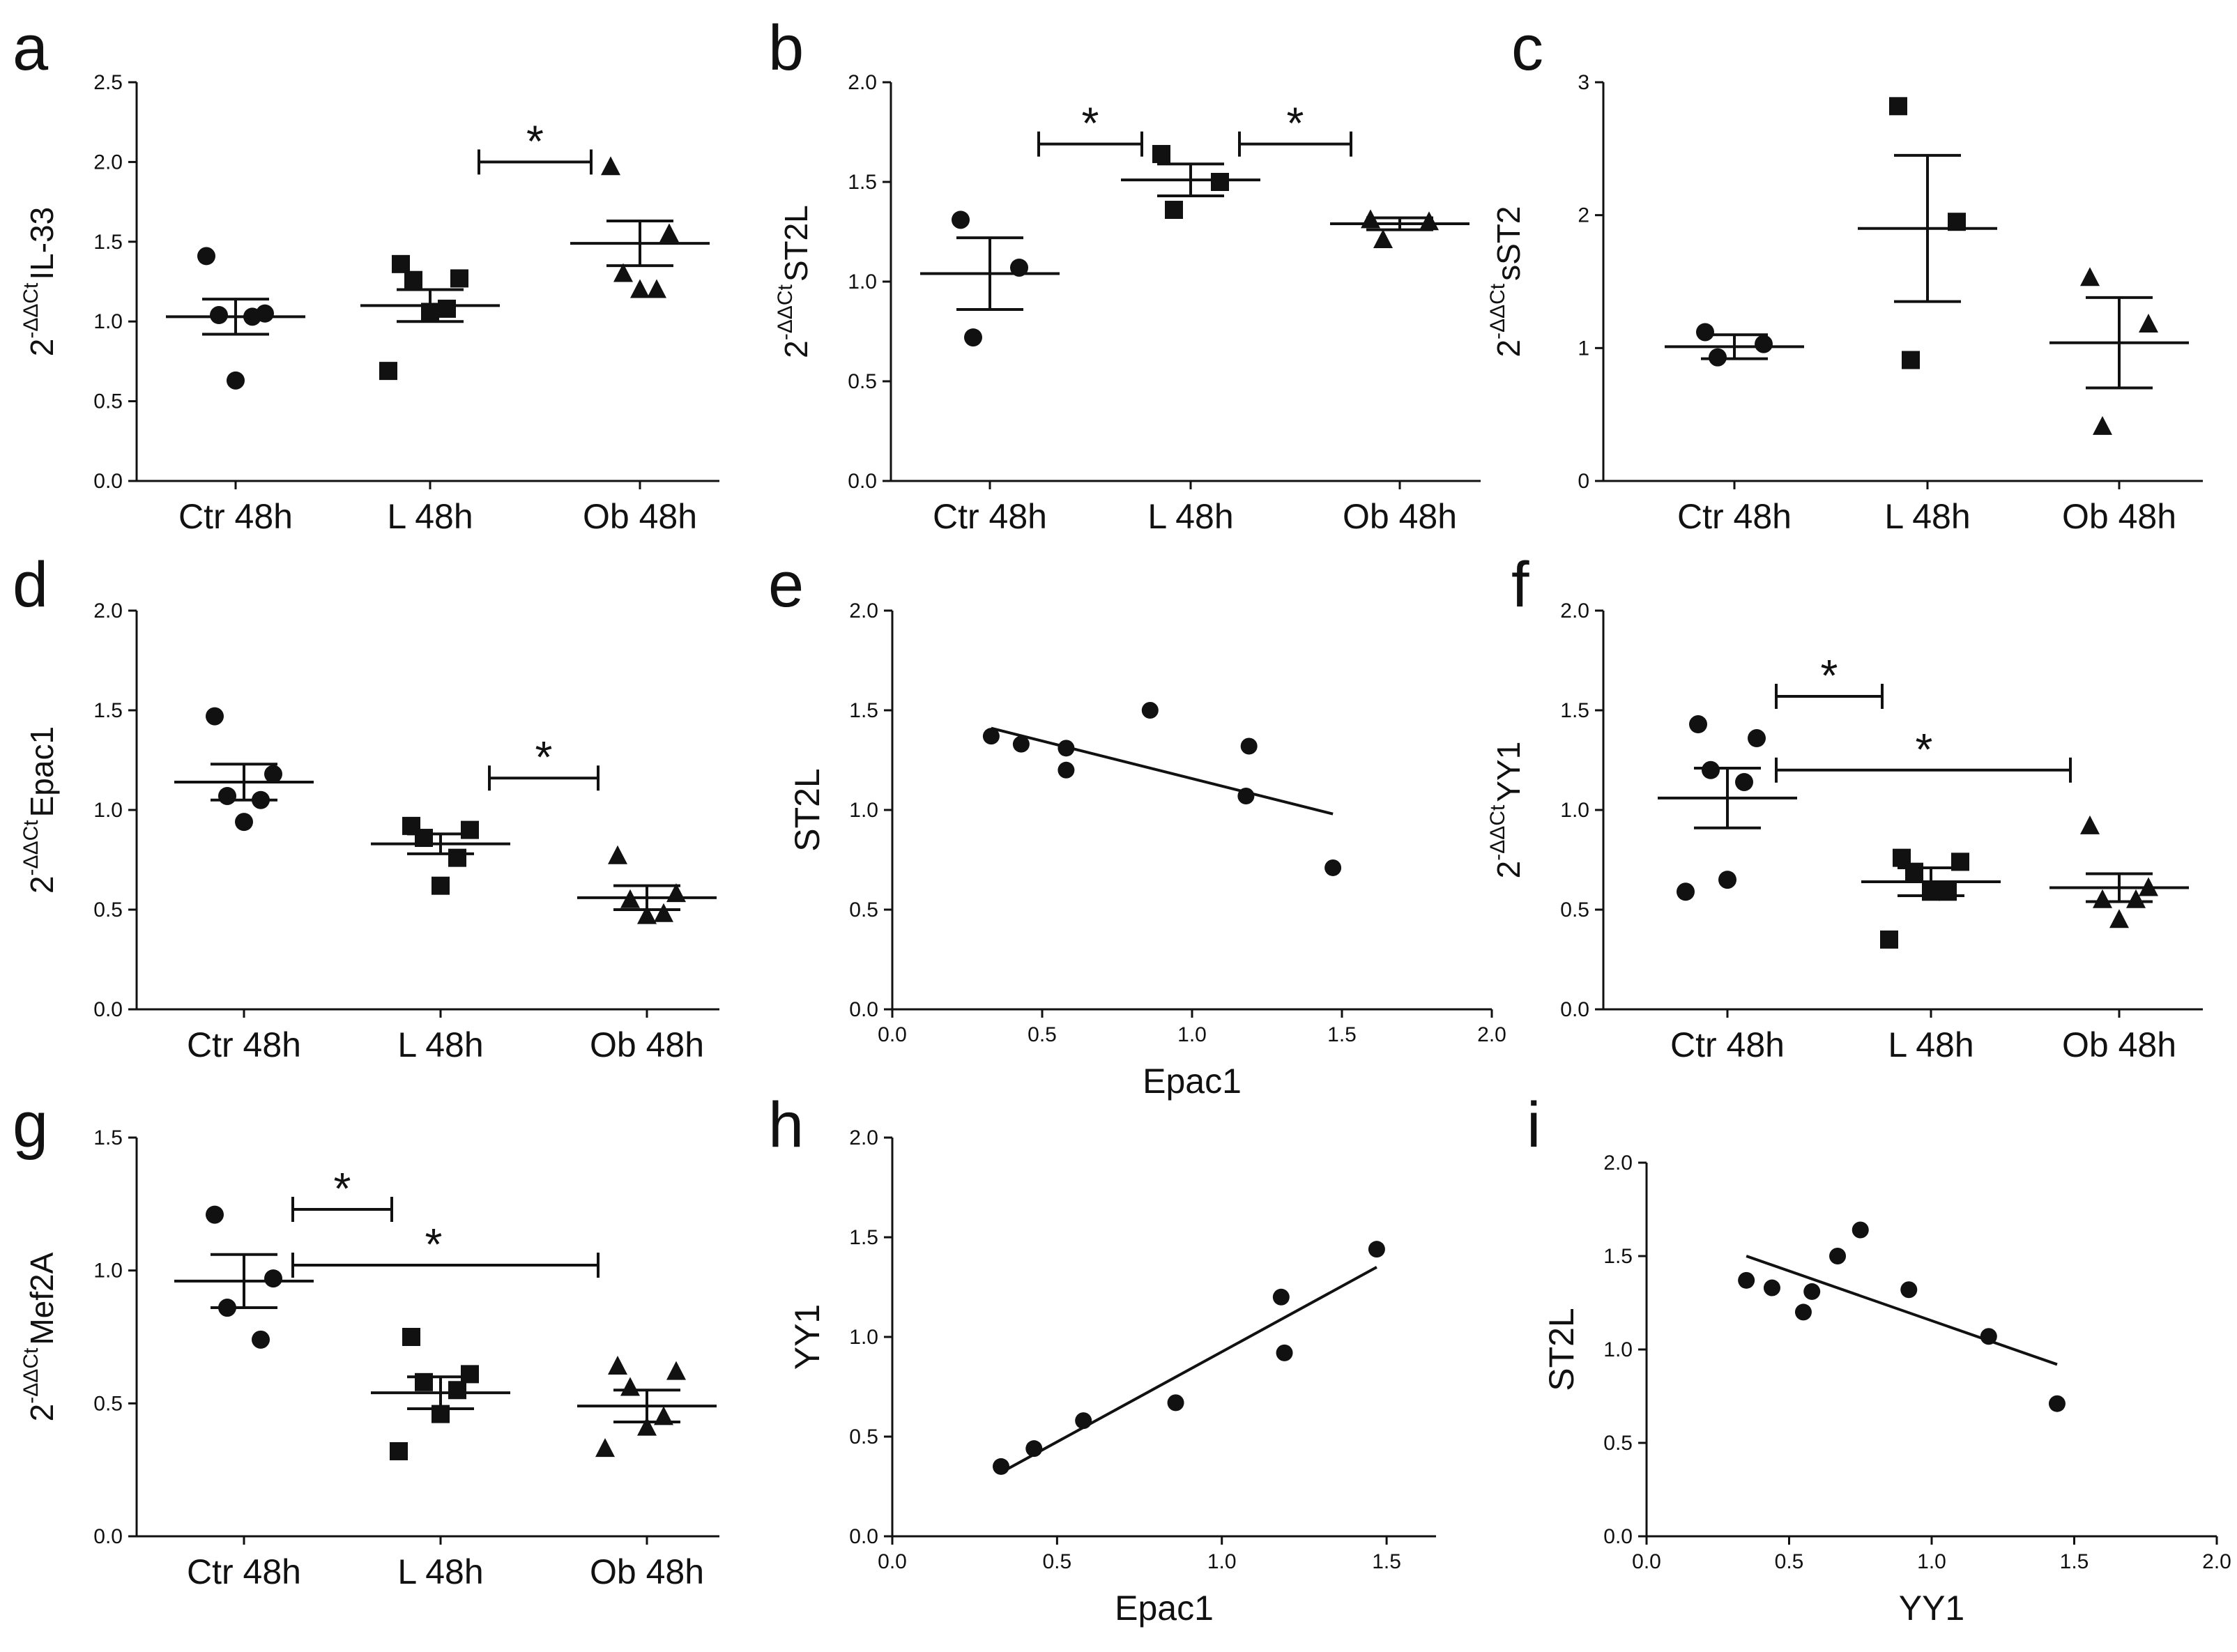 This screenshot has width=2237, height=1652. Describe the element at coordinates (1137, 825) in the screenshot. I see `panel-e: e 0.0 0.5 1.0 1.5 2.0 0.0 0.5 1.0 1.5 2.0 Epac1 ST2L` at that location.